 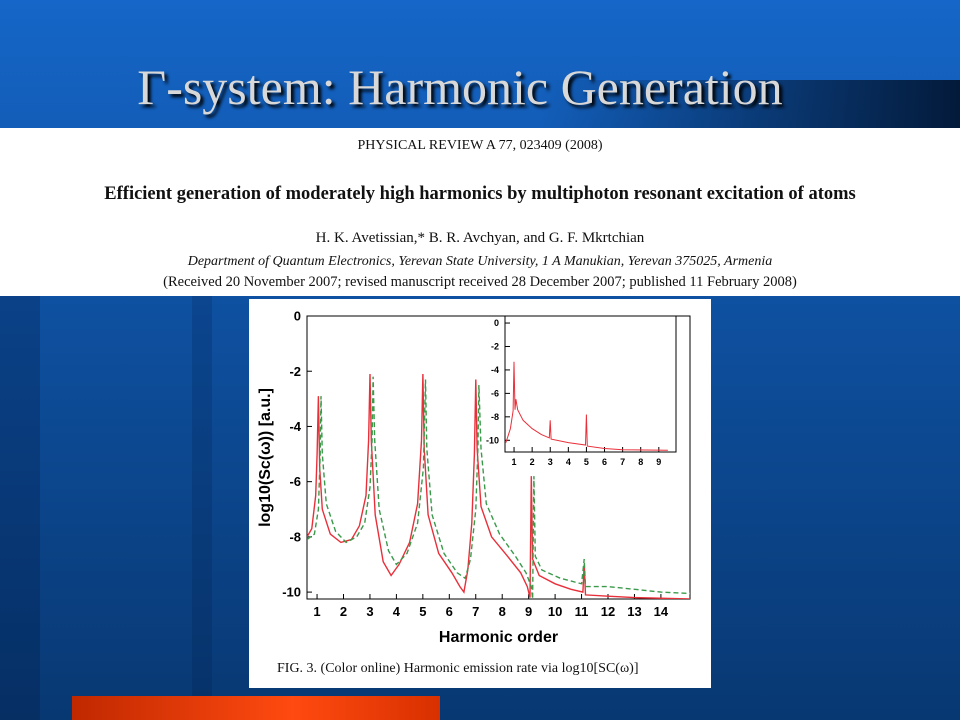 I want to click on y-axis-label: log10(Sc(ω)) [a.u.], so click(x=265, y=457).